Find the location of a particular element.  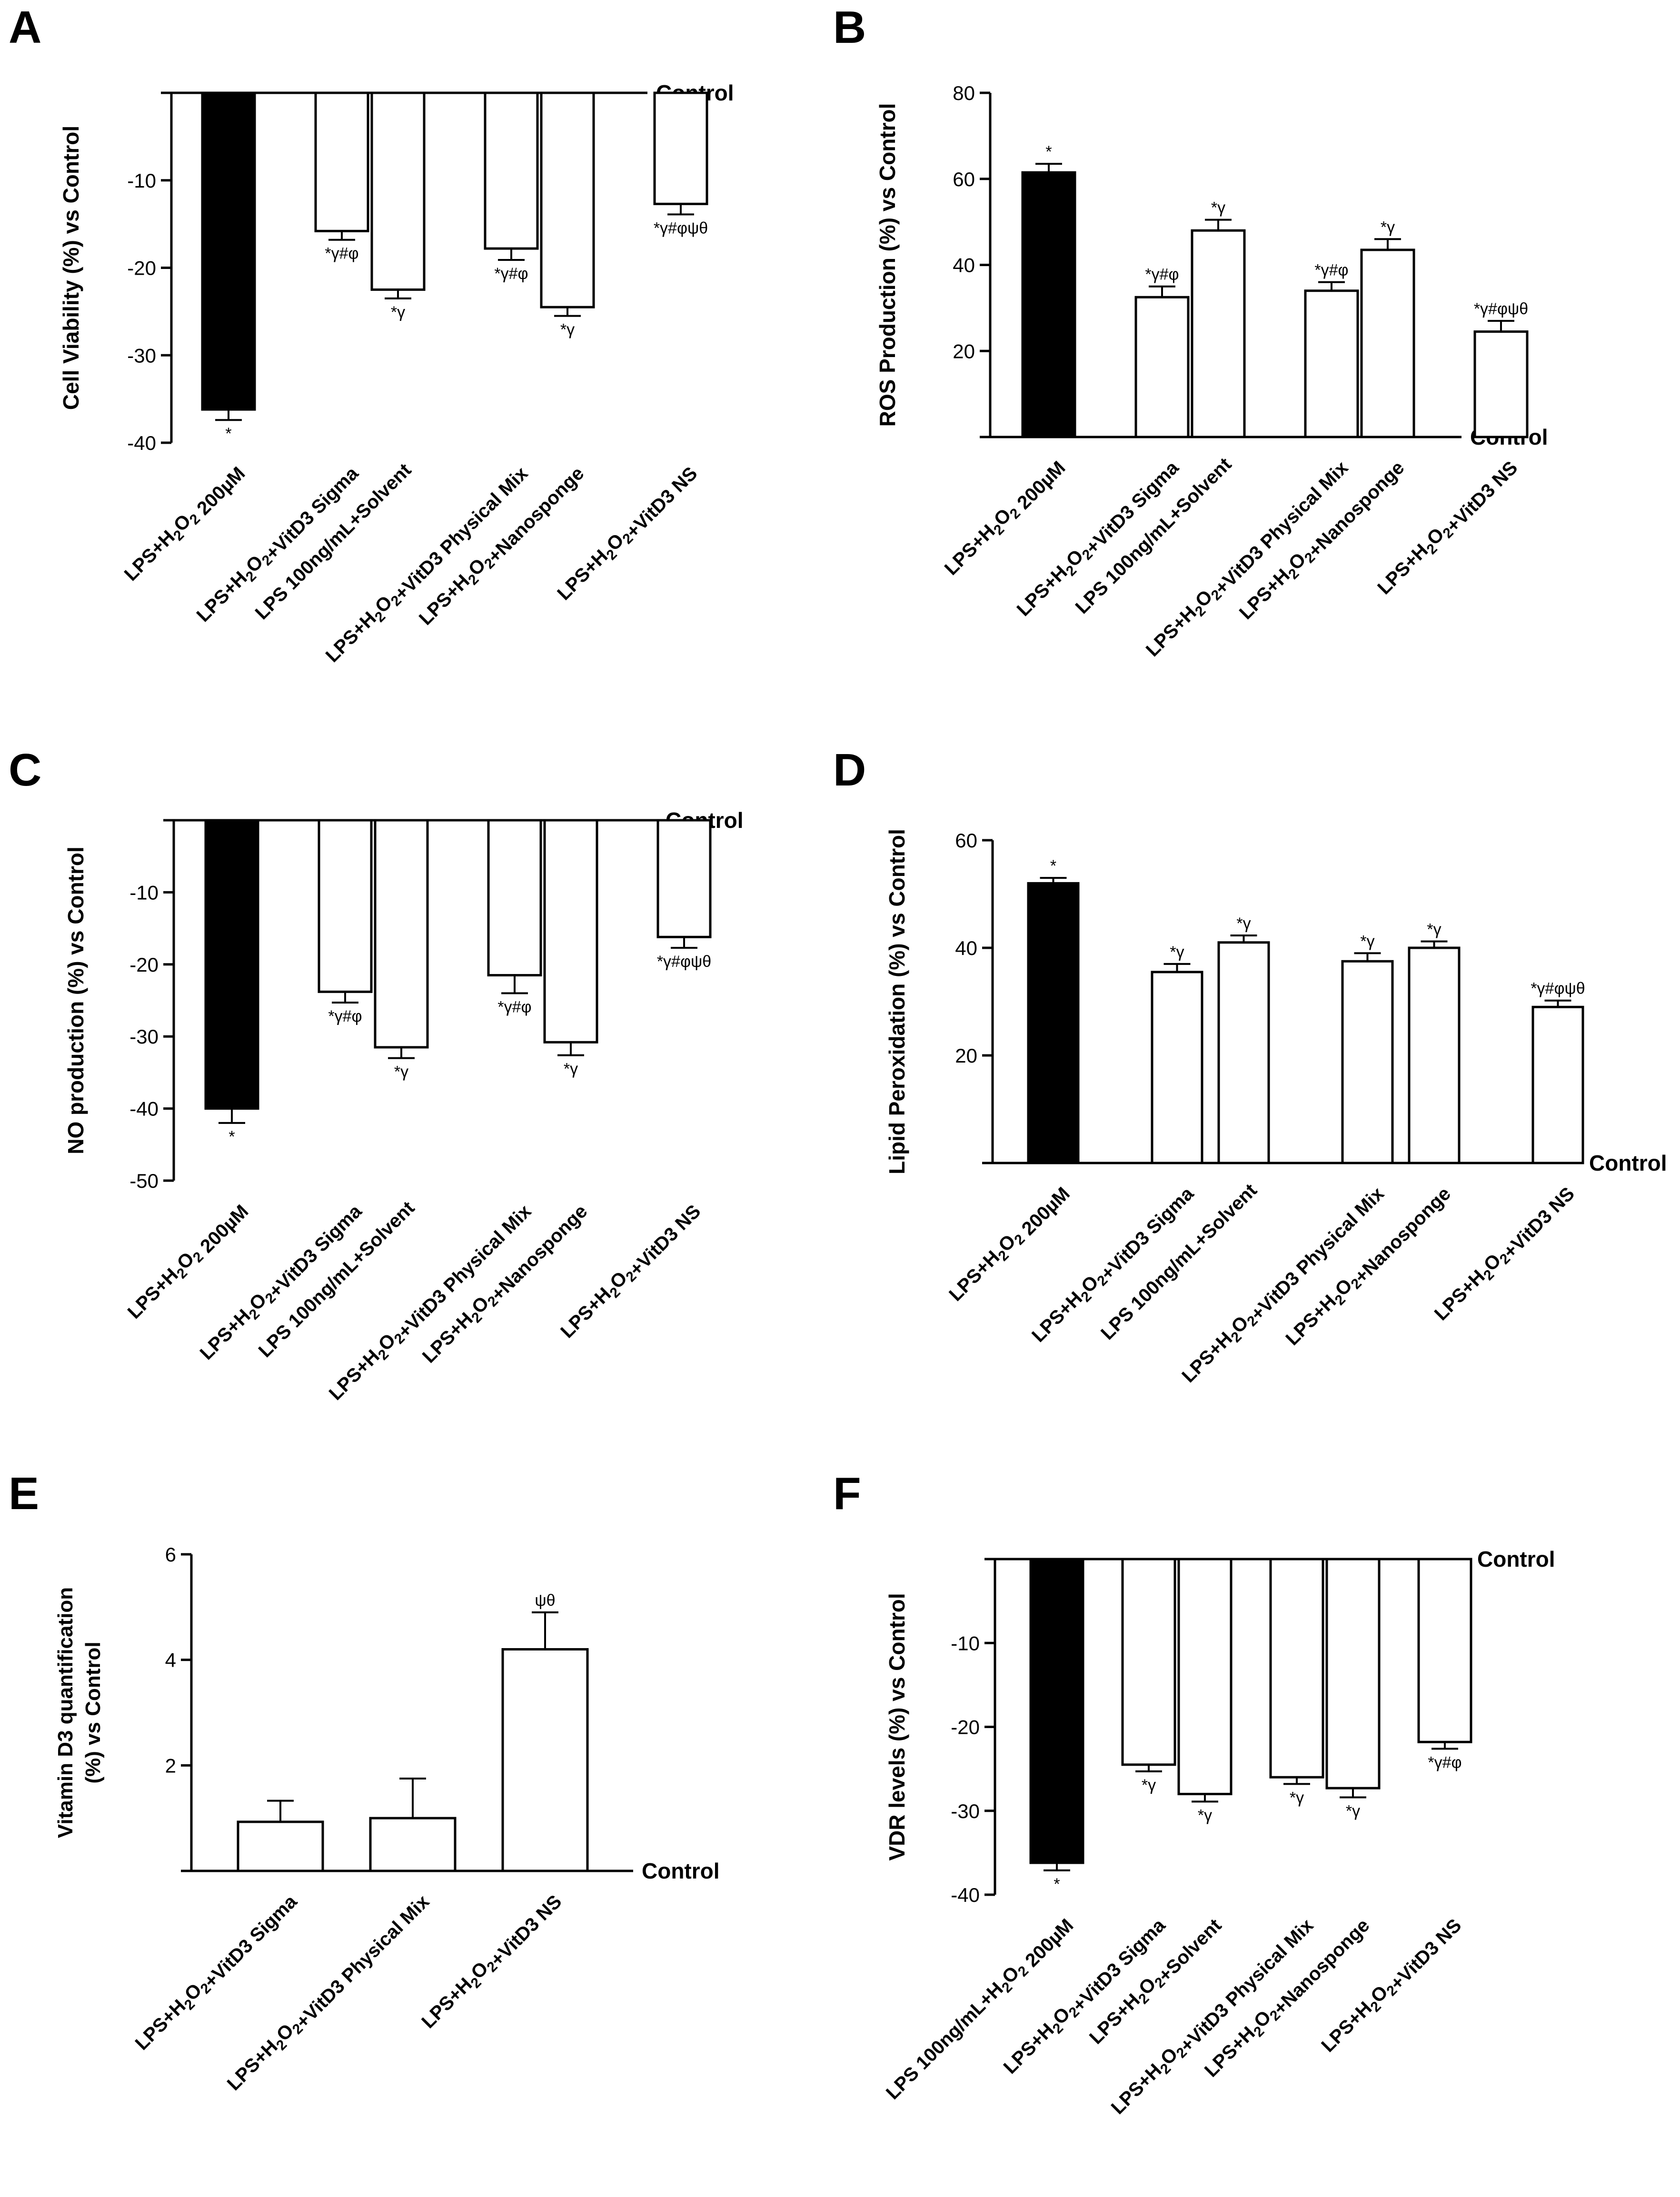

y-axis-label: ROS Production (%) vs Control is located at coordinates (887, 265).